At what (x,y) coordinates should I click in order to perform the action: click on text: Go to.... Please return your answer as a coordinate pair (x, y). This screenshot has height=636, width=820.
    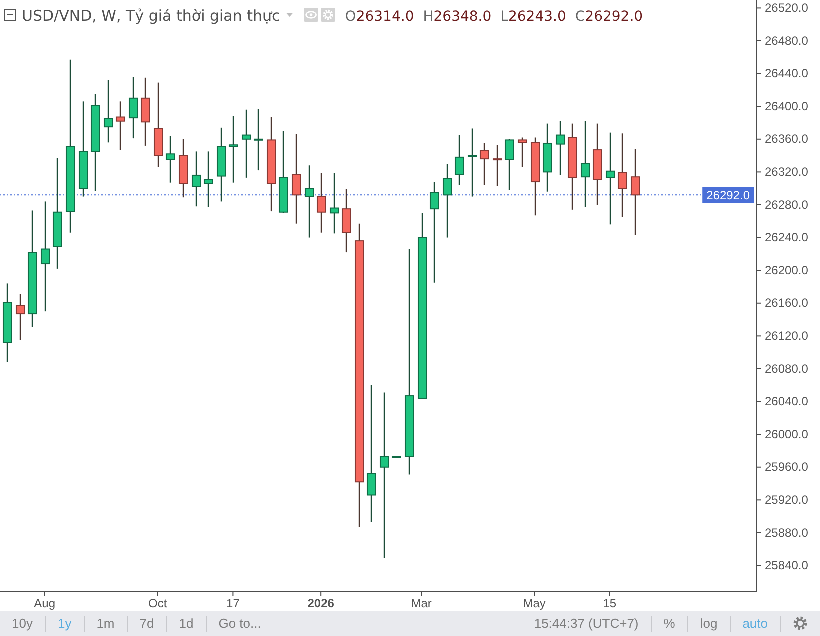
    Looking at the image, I should click on (240, 624).